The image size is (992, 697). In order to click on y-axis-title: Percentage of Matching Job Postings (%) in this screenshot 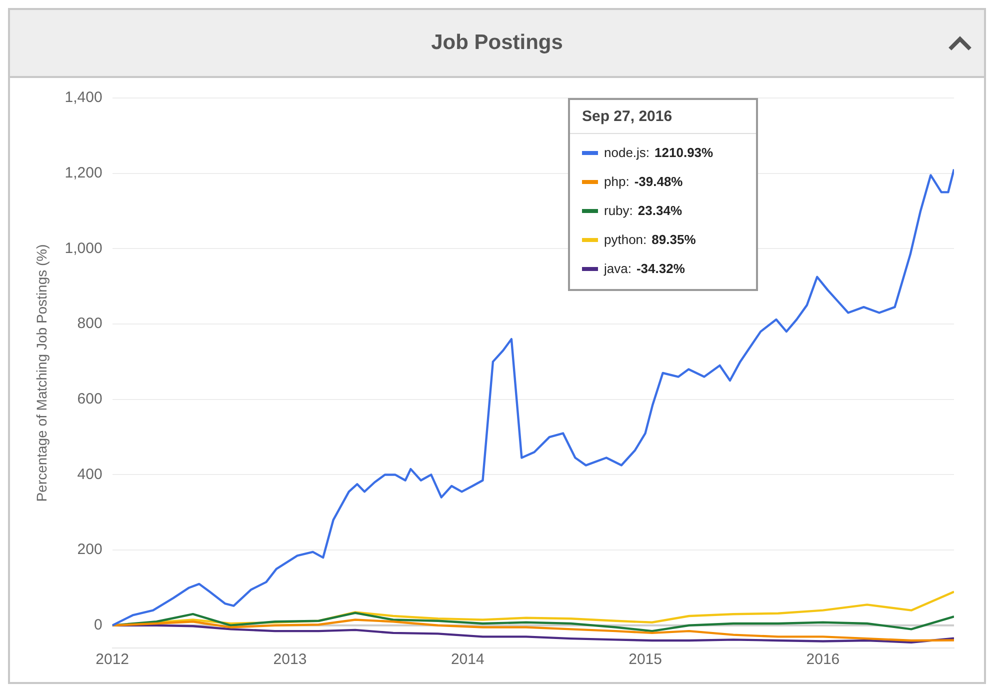, I will do `click(41, 373)`.